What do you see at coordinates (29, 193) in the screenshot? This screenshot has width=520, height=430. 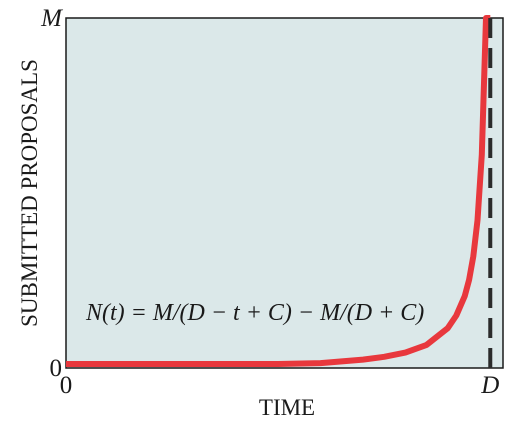 I see `y-axis-title: SUBMITTED PROPOSALS` at bounding box center [29, 193].